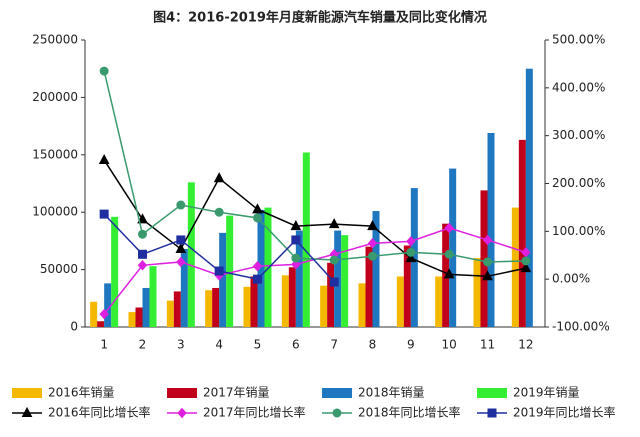 The height and width of the screenshot is (437, 640). I want to click on x-tick-label: 11, so click(487, 345).